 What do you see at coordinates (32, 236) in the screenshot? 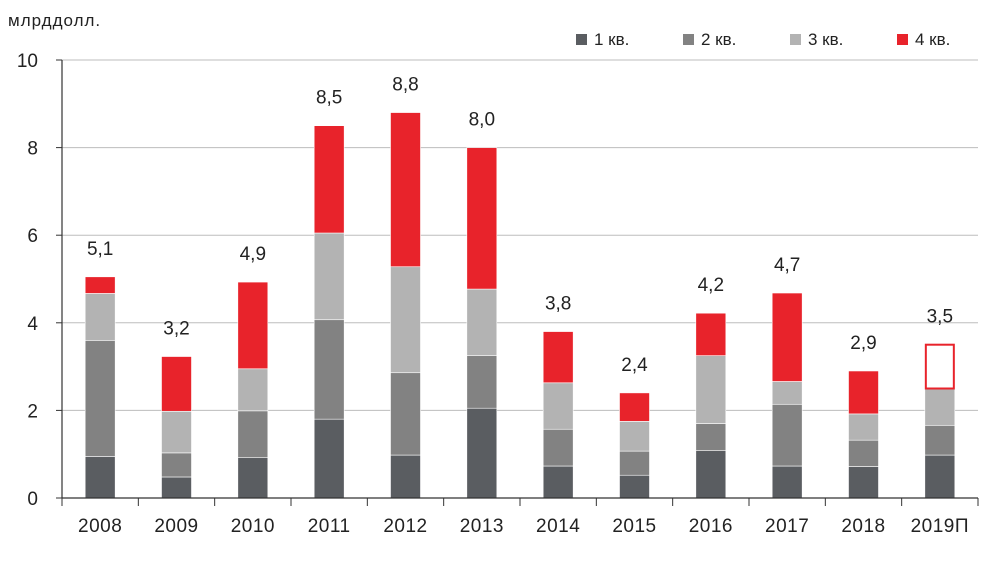
I see `y-tick-label: 6` at bounding box center [32, 236].